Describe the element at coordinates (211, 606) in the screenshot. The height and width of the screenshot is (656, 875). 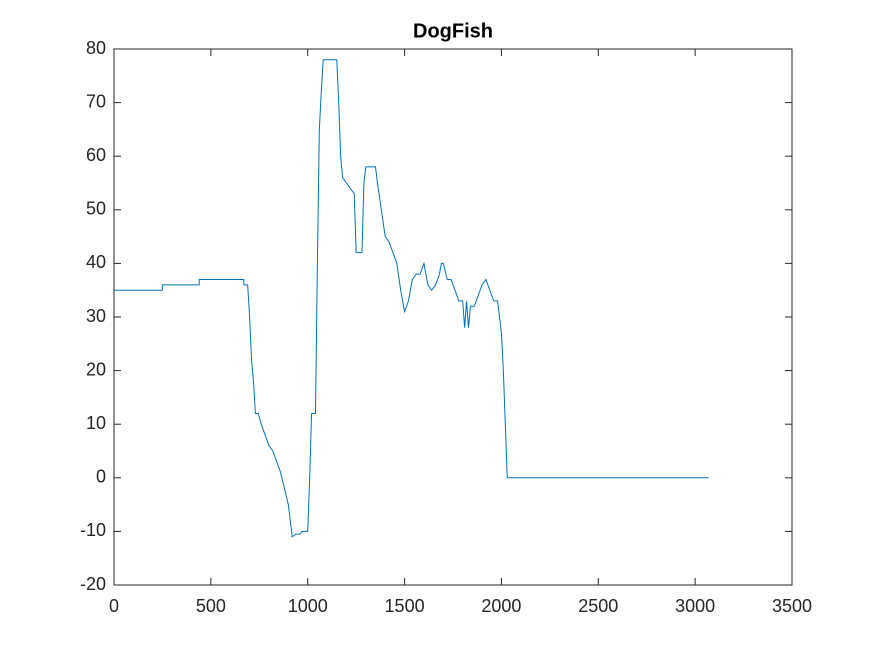
I see `x-tick-label: 500` at that location.